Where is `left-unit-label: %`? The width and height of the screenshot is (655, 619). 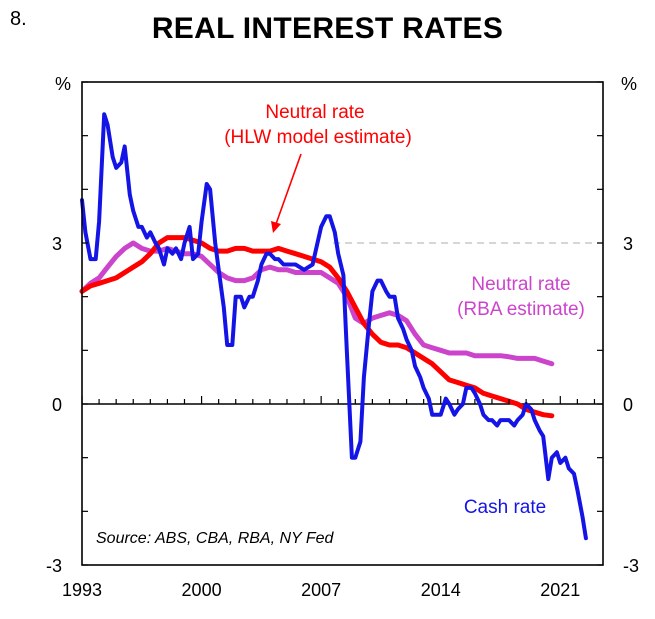
left-unit-label: % is located at coordinates (63, 84).